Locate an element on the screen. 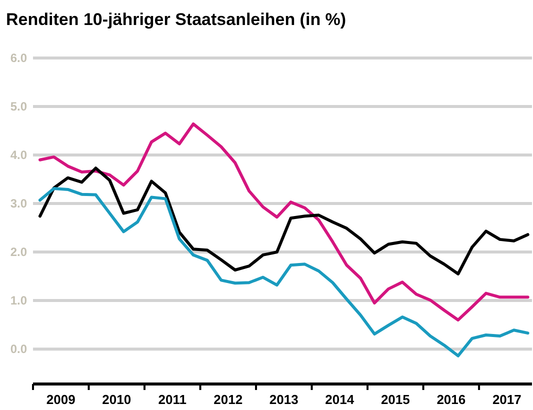 This screenshot has height=410, width=533. chart-title: Renditen 10-jähriger Staatsanleihen (in %) is located at coordinates (176, 19).